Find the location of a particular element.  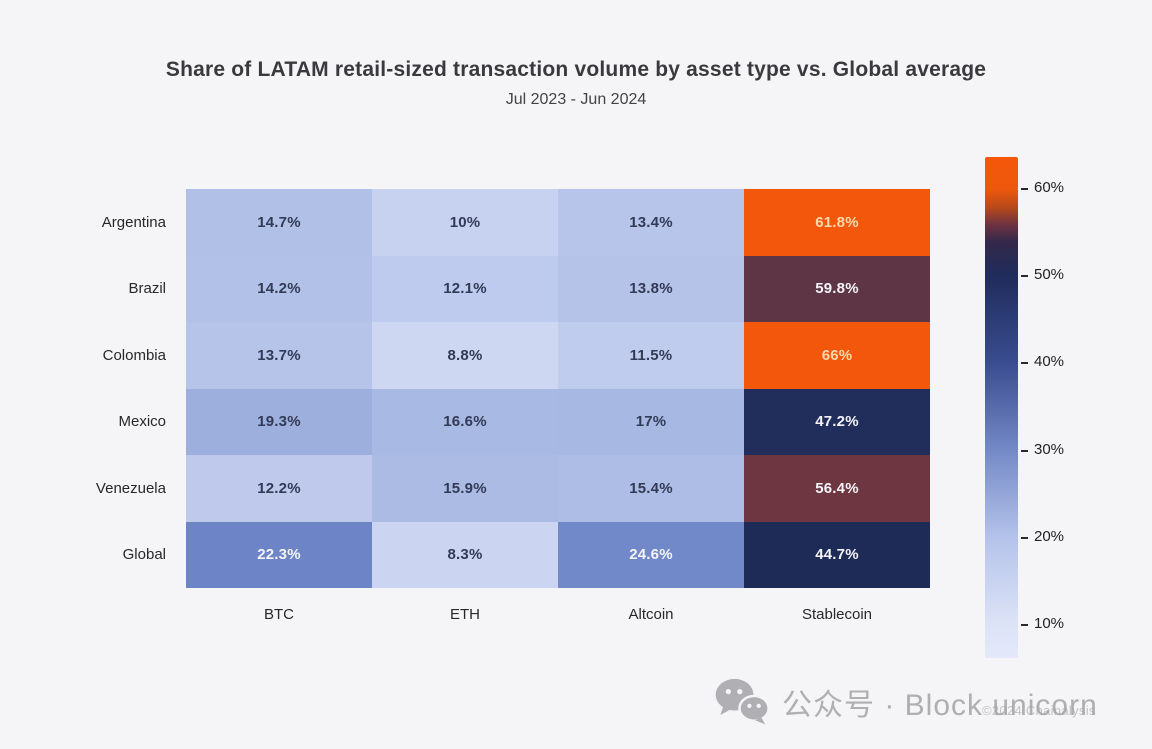

tick-label: 50% is located at coordinates (1049, 275).